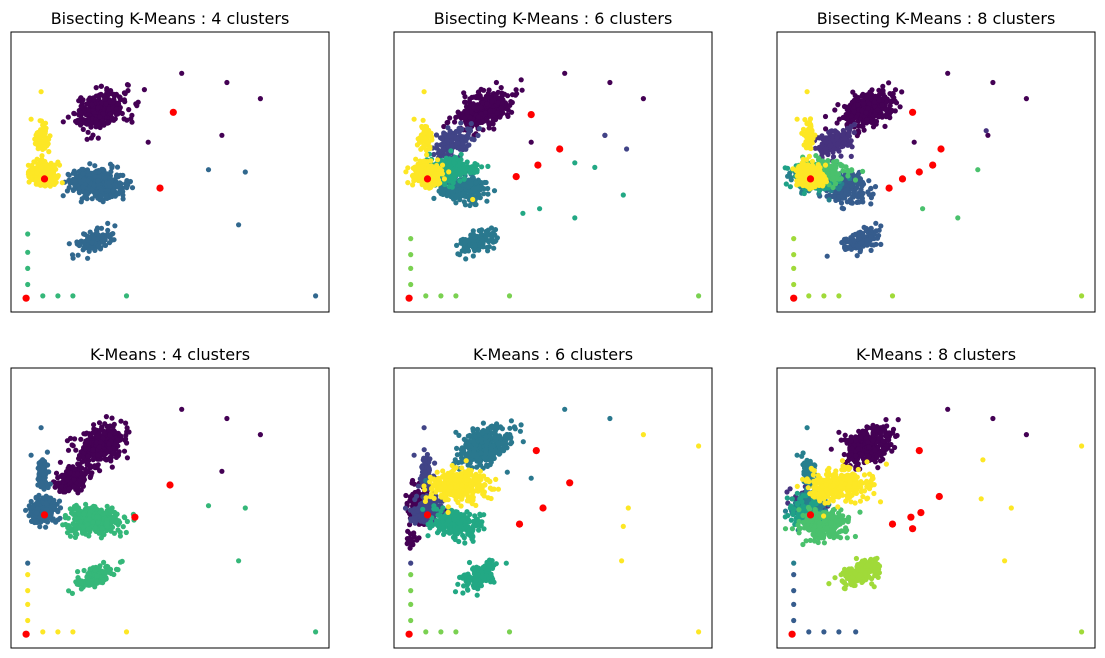 The image size is (1105, 658). What do you see at coordinates (170, 354) in the screenshot?
I see `subplot-title: K-Means : 4 clusters` at bounding box center [170, 354].